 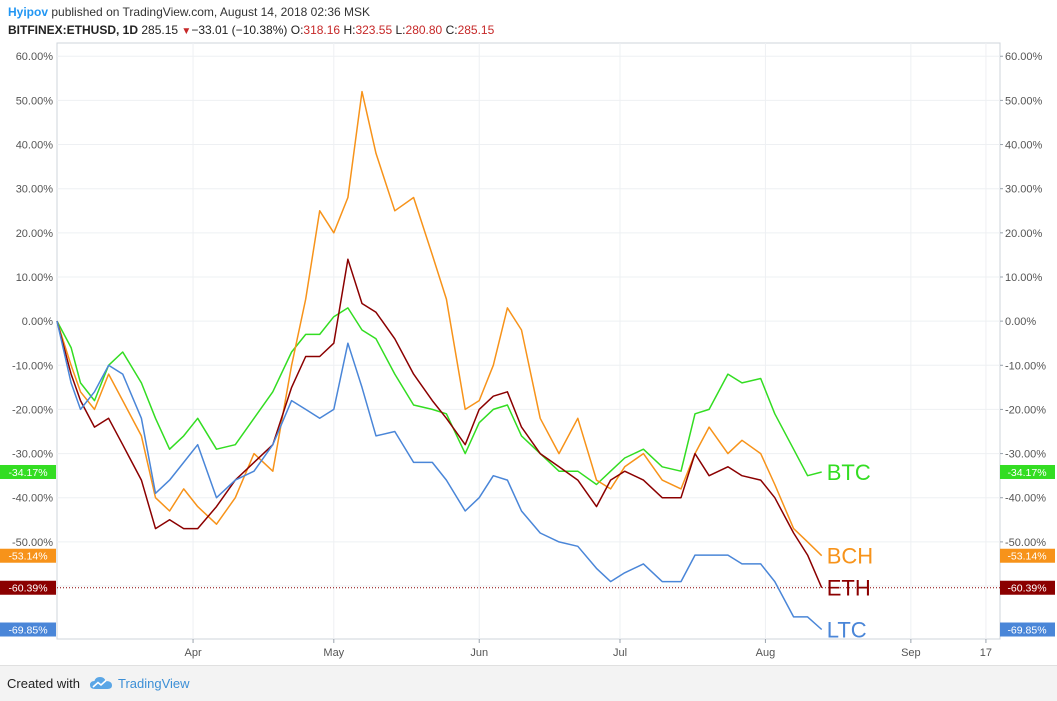 I want to click on bch-left-badge-label: -53.14%, so click(x=27, y=557).